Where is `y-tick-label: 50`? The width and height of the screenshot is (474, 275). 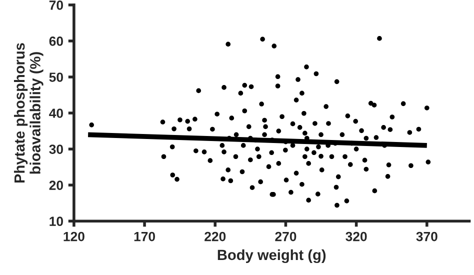
y-tick-label: 50 is located at coordinates (56, 77).